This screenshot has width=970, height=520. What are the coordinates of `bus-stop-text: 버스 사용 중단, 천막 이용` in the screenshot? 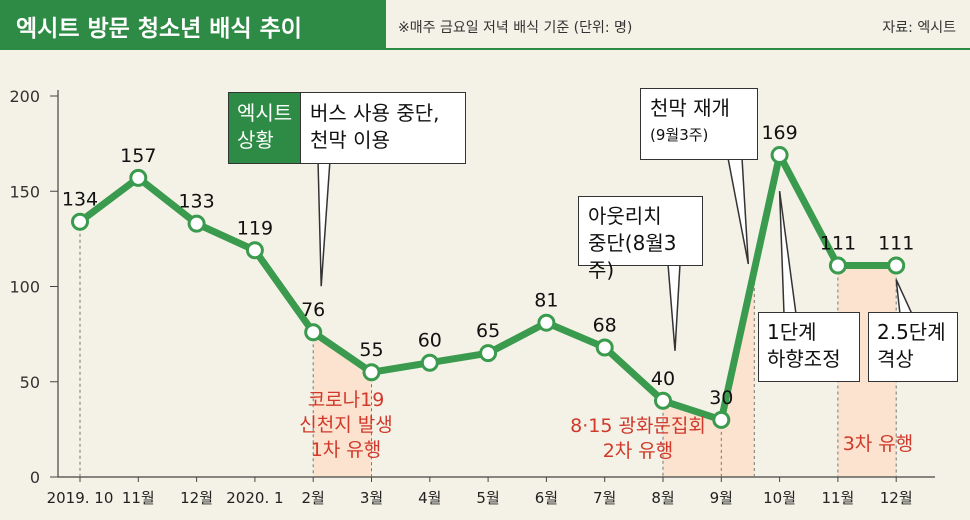 It's located at (370, 128).